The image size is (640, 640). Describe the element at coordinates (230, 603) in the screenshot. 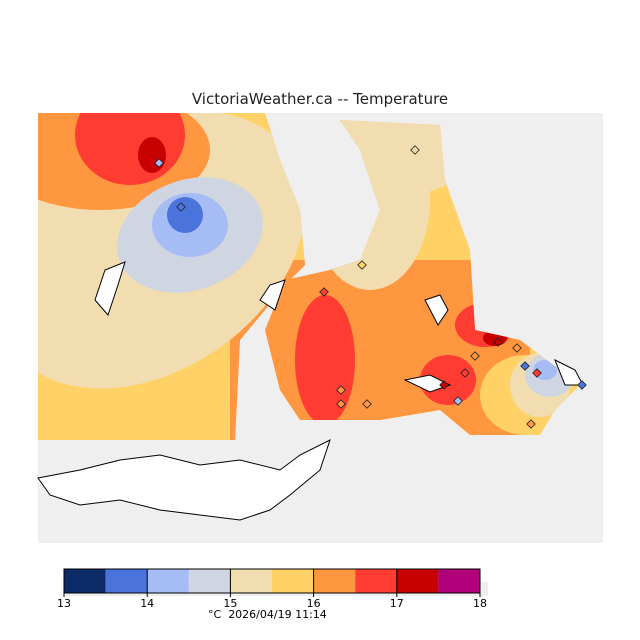

I see `legend-tick-label: 15` at that location.